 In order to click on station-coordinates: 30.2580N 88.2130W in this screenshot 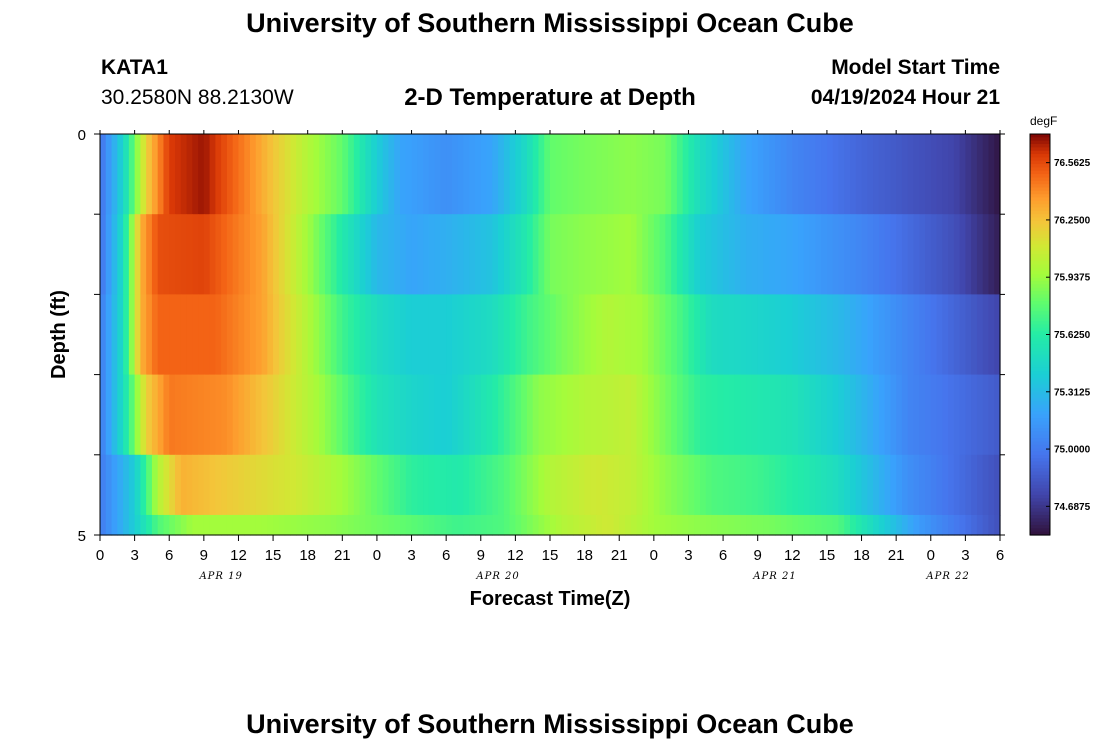, I will do `click(197, 97)`.